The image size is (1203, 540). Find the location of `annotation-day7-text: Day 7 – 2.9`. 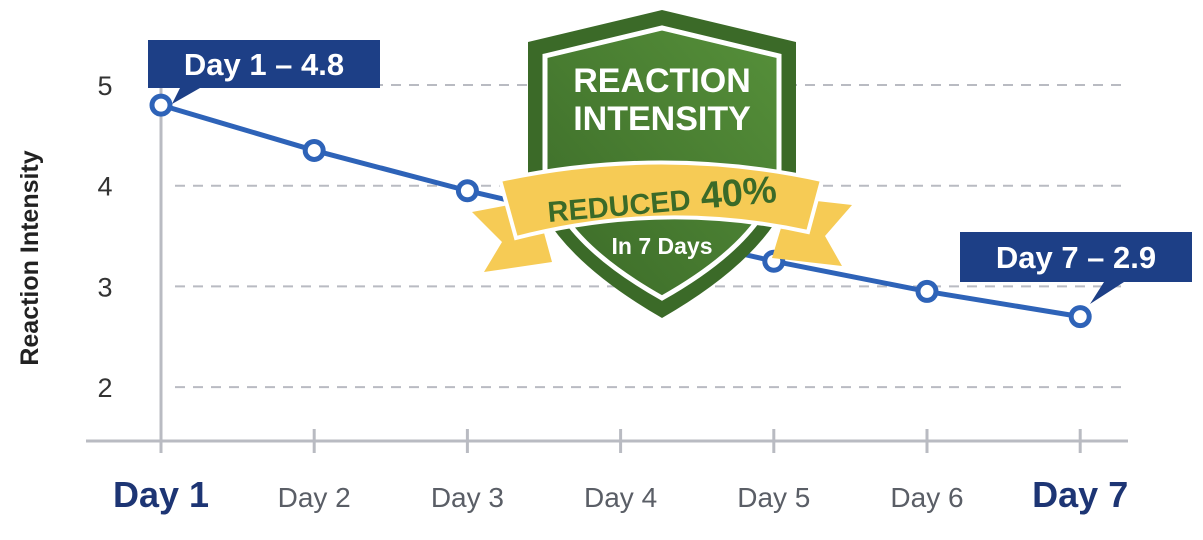

annotation-day7-text: Day 7 – 2.9 is located at coordinates (1076, 257).